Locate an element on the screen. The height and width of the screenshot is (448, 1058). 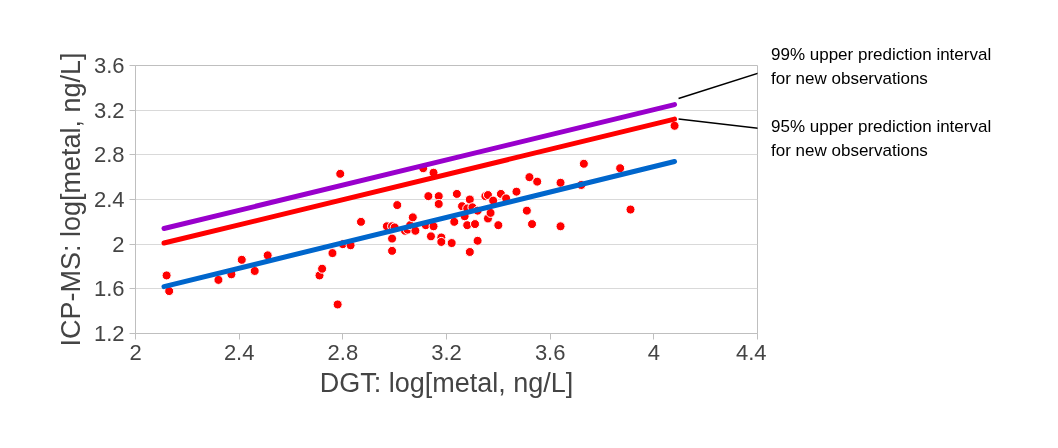
annotation: 95% upper prediction interval for new observations is located at coordinates (881, 139).